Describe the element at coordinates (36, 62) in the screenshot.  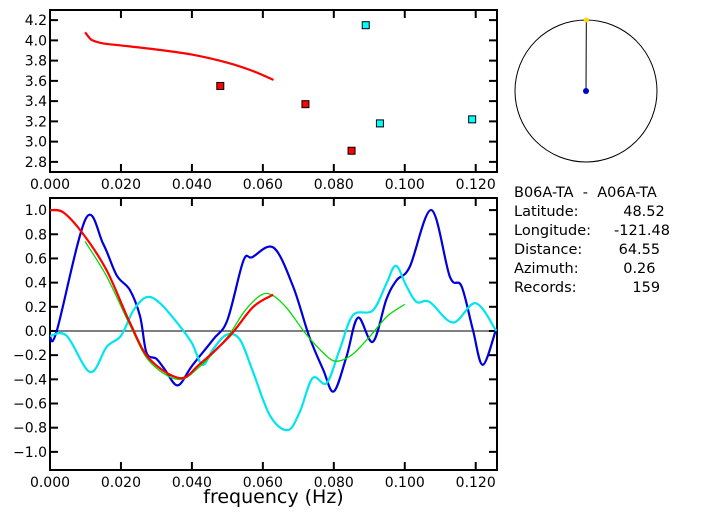
I see `y-tick-label: 3.8` at that location.